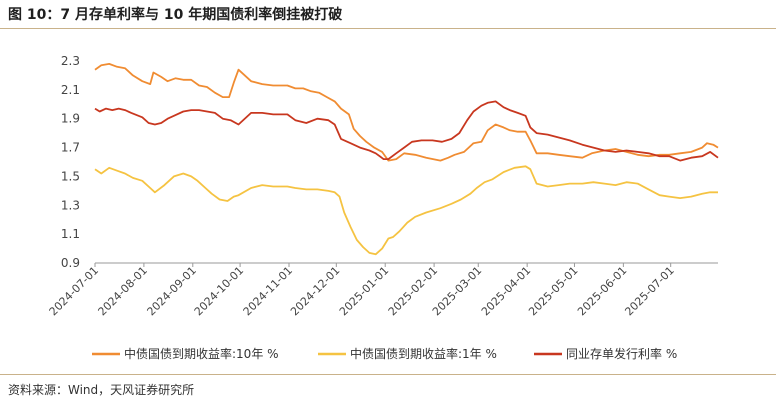 The width and height of the screenshot is (776, 404). I want to click on series-line-ncd, so click(406, 131).